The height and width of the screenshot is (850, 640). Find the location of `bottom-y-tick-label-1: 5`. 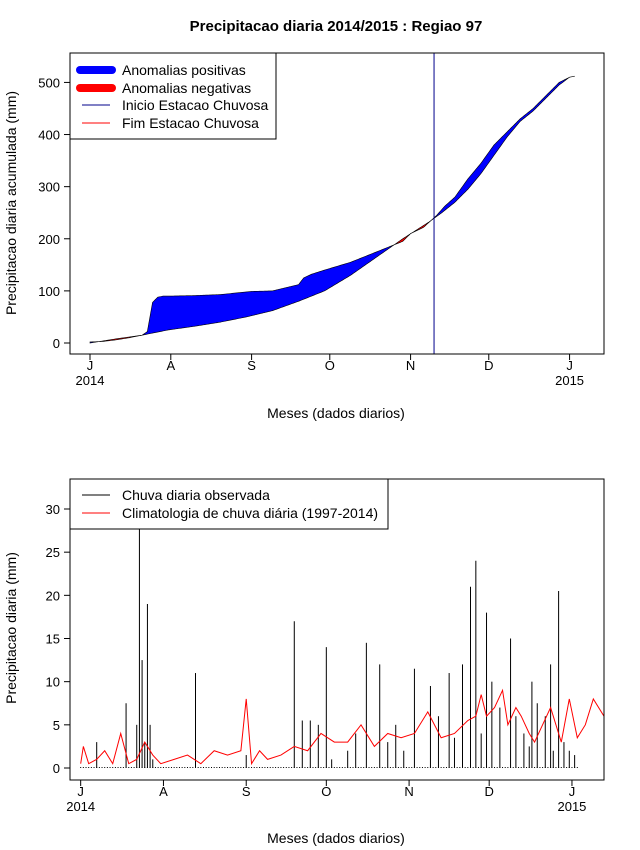

bottom-y-tick-label-1: 5 is located at coordinates (56, 725).